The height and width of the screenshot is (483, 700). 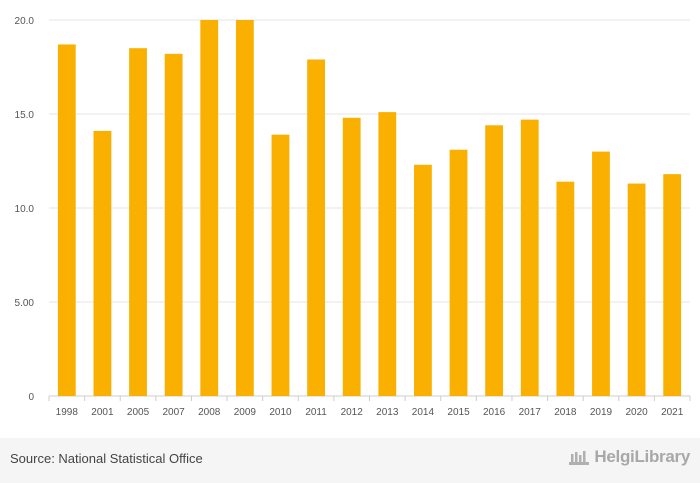 What do you see at coordinates (25, 115) in the screenshot?
I see `y-tick-label: 15.0` at bounding box center [25, 115].